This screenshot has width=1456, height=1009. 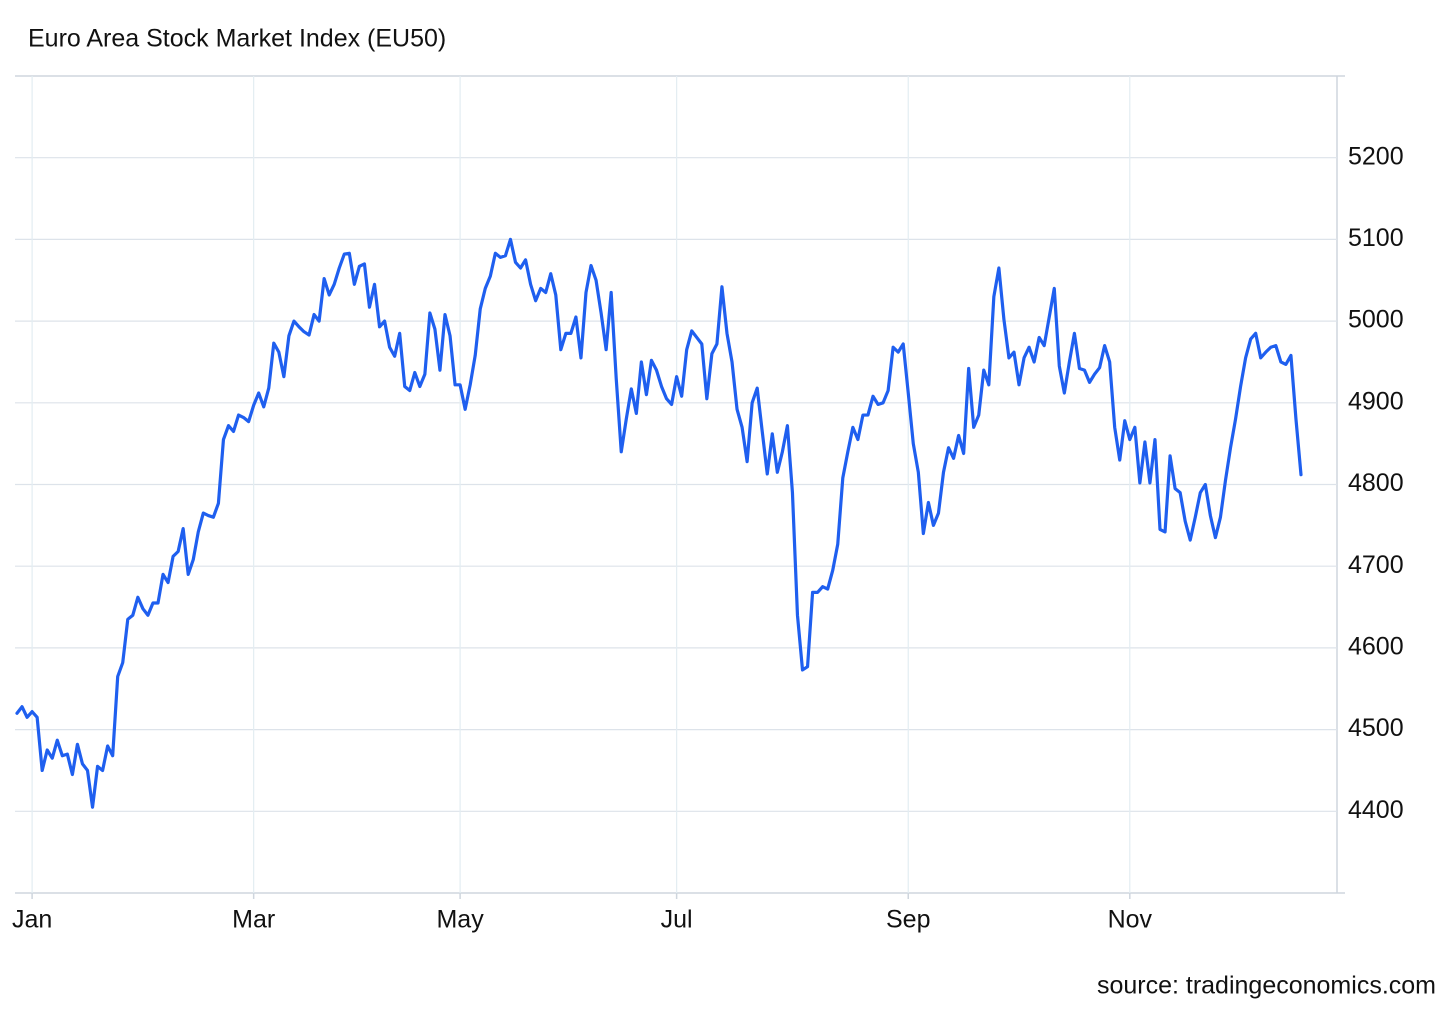 I want to click on x-tick-label: Jul, so click(x=677, y=920).